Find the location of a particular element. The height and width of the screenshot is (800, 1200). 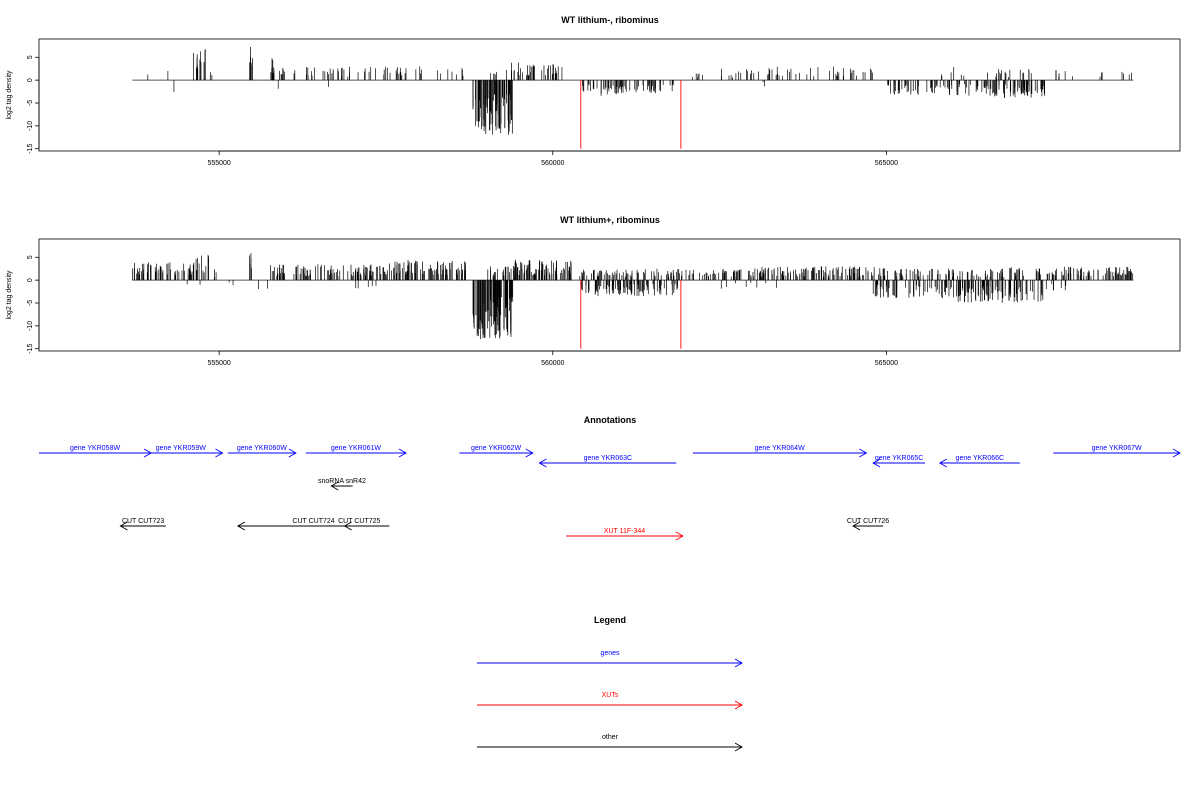

legend-entry: genes is located at coordinates (610, 659).